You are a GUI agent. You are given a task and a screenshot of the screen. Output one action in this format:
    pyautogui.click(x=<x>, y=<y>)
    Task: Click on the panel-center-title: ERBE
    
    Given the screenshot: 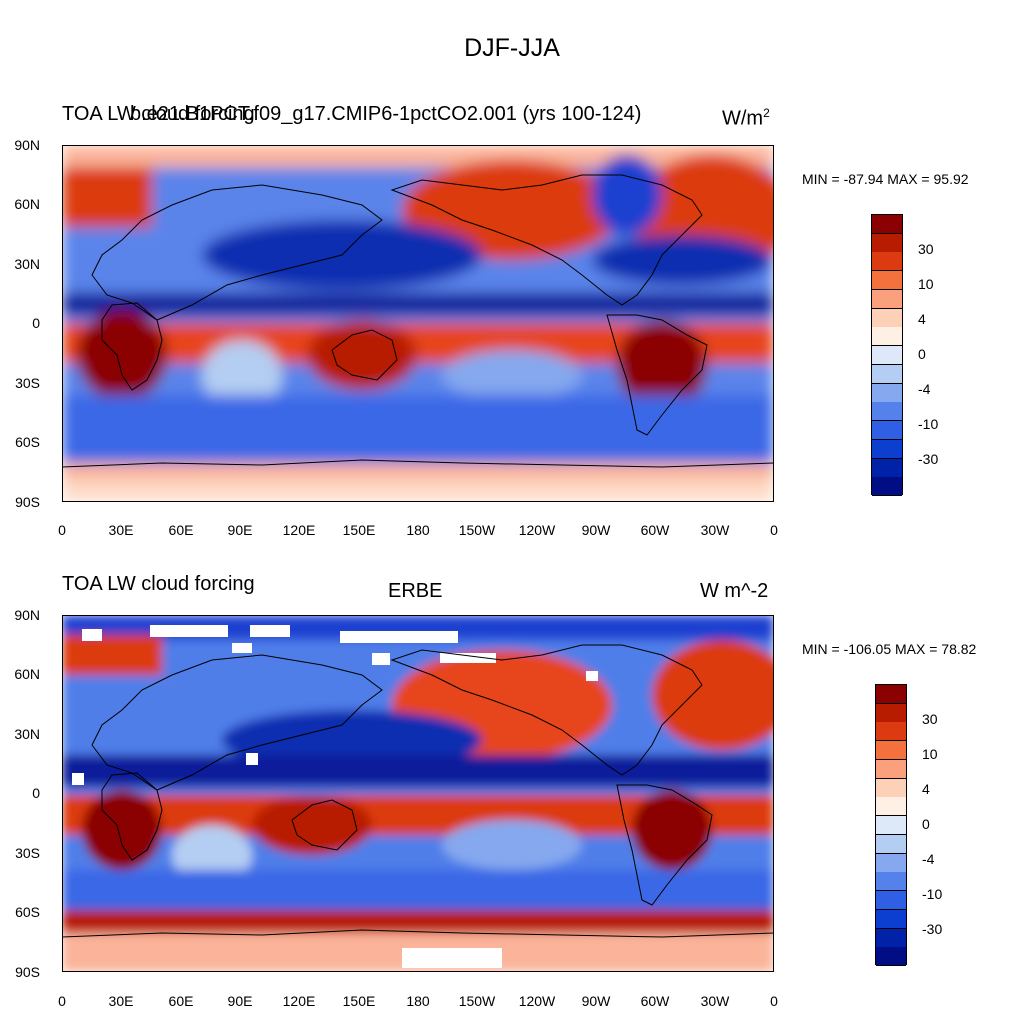 What is the action you would take?
    pyautogui.click(x=415, y=591)
    